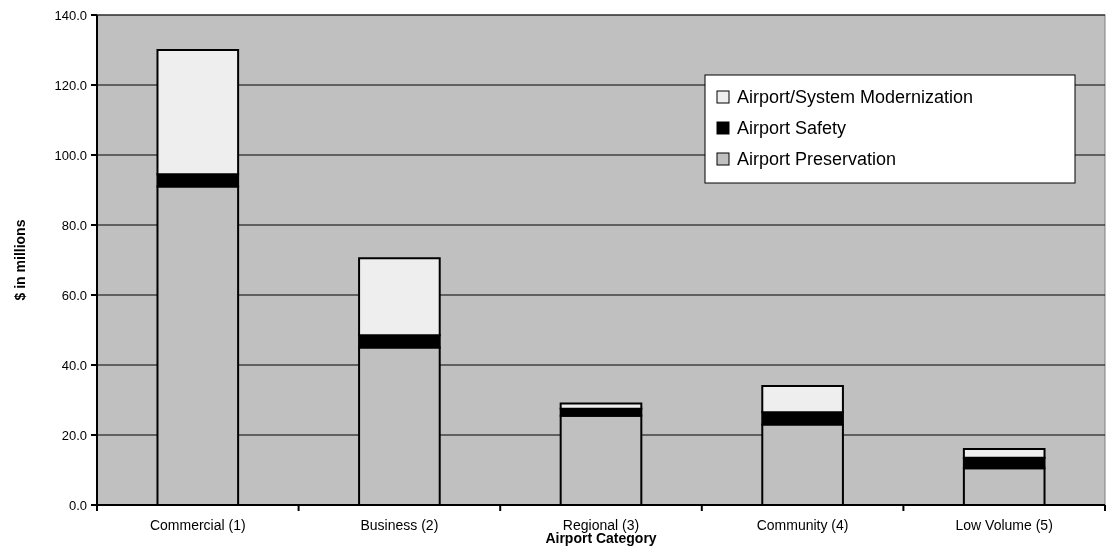  I want to click on y-axis-title: $ in millions, so click(20, 260).